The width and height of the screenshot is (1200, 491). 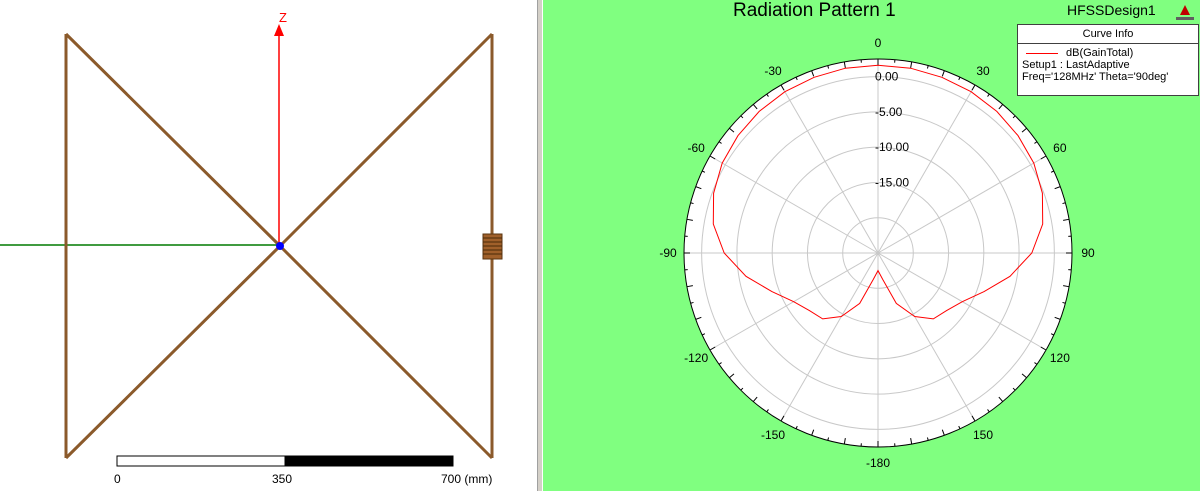 I want to click on series-gain-total, so click(x=878, y=192).